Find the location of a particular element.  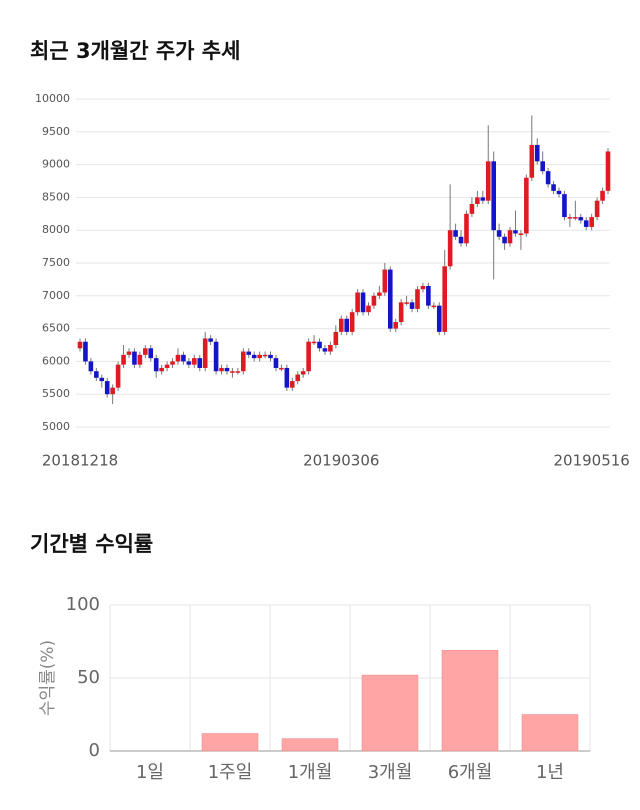

y-tick-label: 100 is located at coordinates (83, 604).